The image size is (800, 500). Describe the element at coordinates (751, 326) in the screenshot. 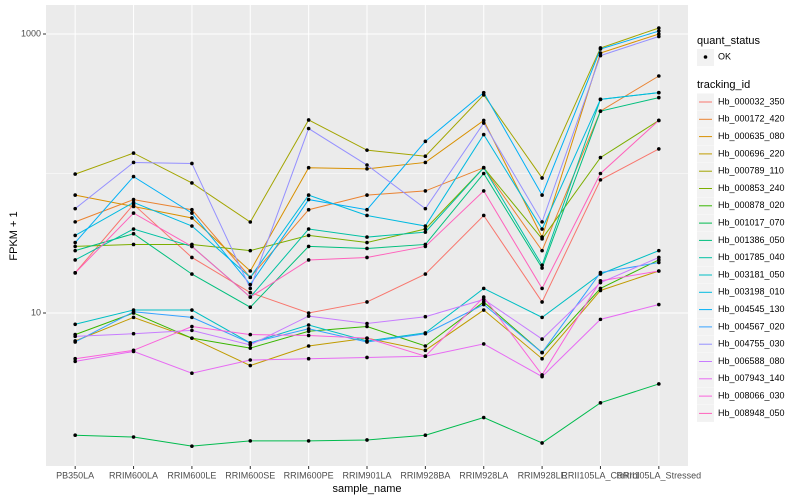

I see `legend-label: Hb_004567_020` at that location.